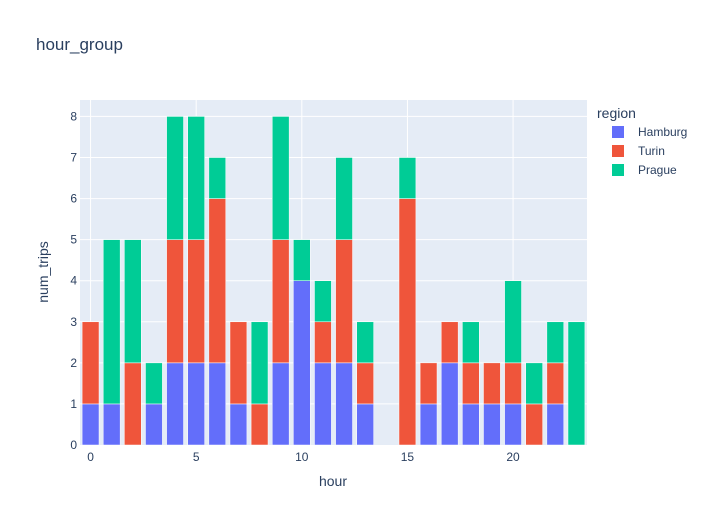 Image resolution: width=710 pixels, height=525 pixels. What do you see at coordinates (73, 363) in the screenshot?
I see `y-tick-label: 2` at bounding box center [73, 363].